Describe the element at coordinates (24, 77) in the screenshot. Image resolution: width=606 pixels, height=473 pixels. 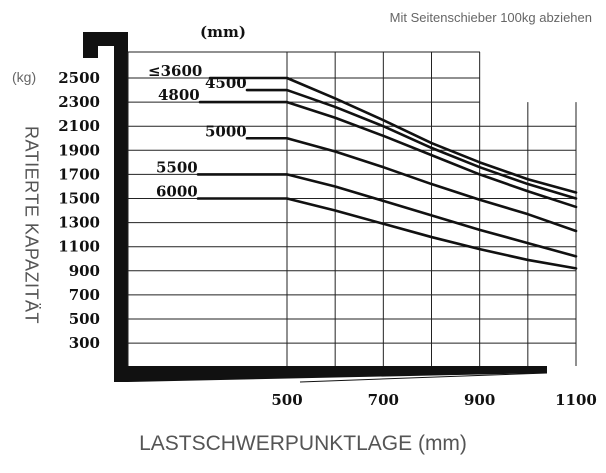
I see `y-unit-label: (kg)` at that location.